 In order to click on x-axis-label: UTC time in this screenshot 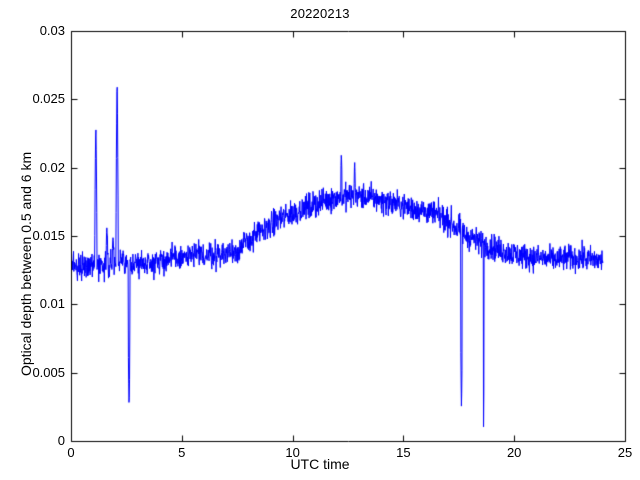, I will do `click(320, 464)`.